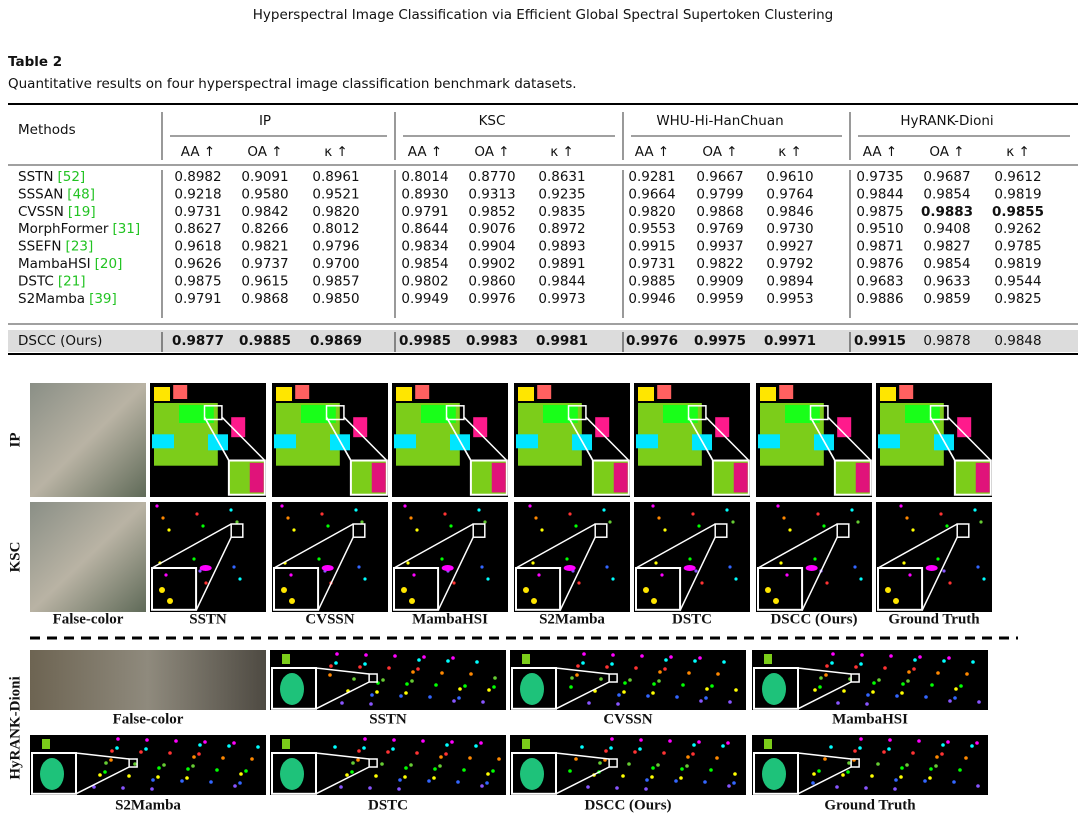  I want to click on figure-panel, so click(692, 440).